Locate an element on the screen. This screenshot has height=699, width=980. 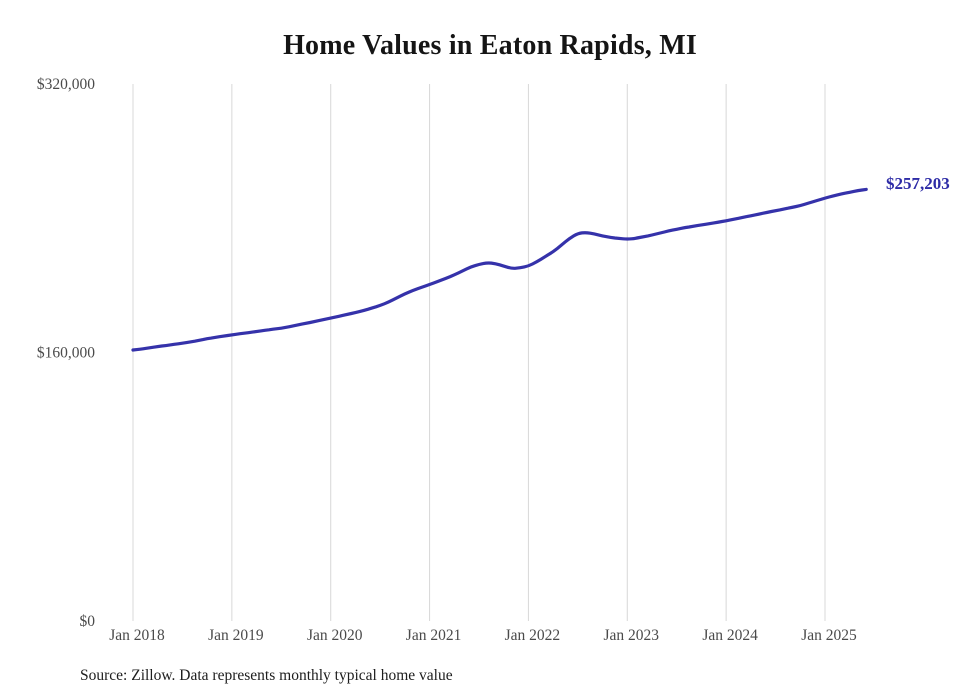
x-tick-label: Jan 2023 is located at coordinates (632, 635).